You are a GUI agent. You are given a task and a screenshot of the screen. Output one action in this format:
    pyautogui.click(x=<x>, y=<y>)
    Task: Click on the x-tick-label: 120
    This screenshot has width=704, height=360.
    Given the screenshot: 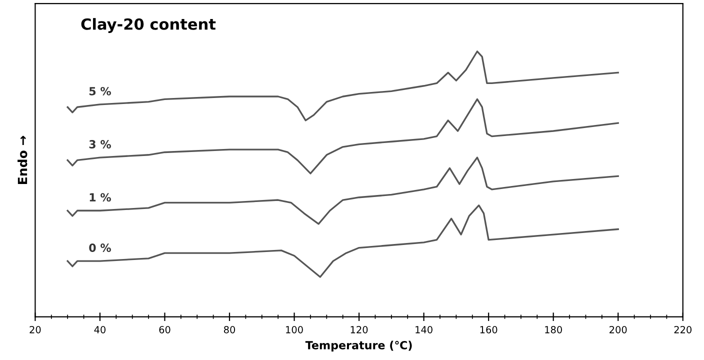 What is the action you would take?
    pyautogui.click(x=359, y=330)
    